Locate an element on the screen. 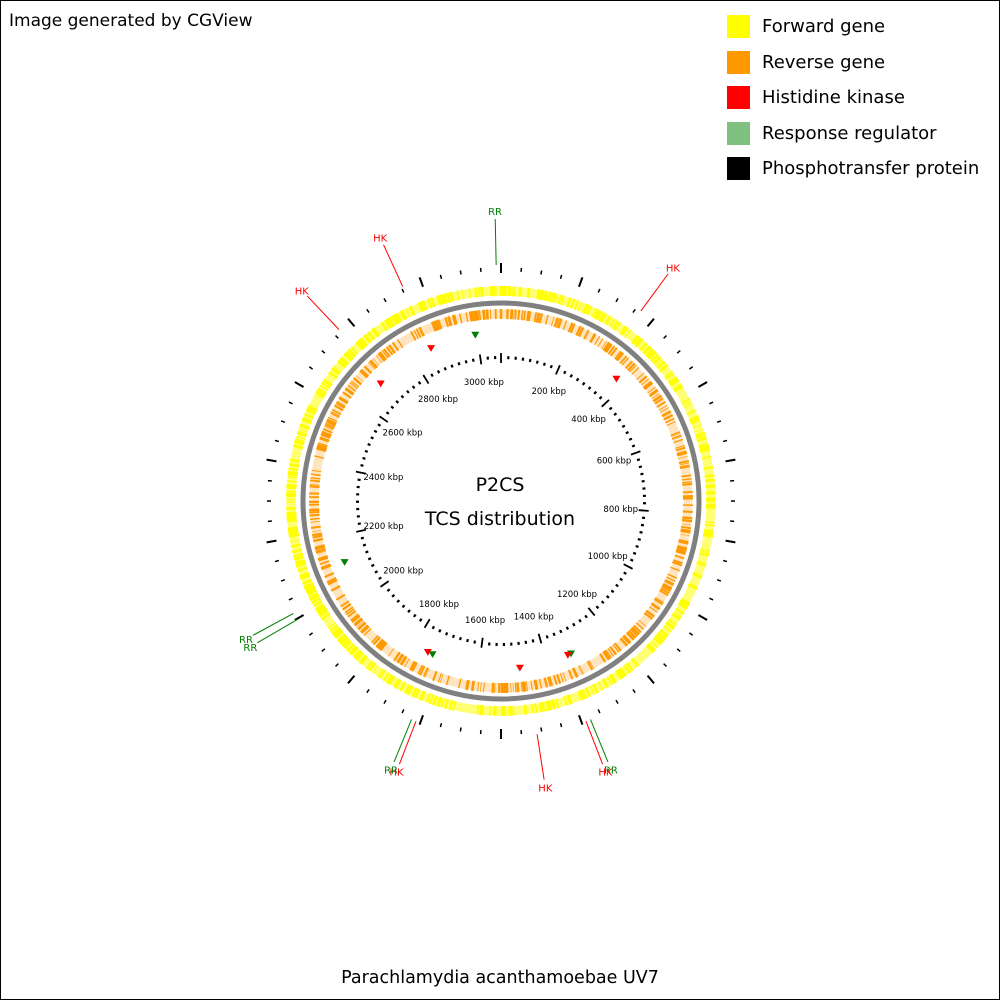 This screenshot has width=1000, height=1000. tick-label: 1200 kbp is located at coordinates (577, 595).